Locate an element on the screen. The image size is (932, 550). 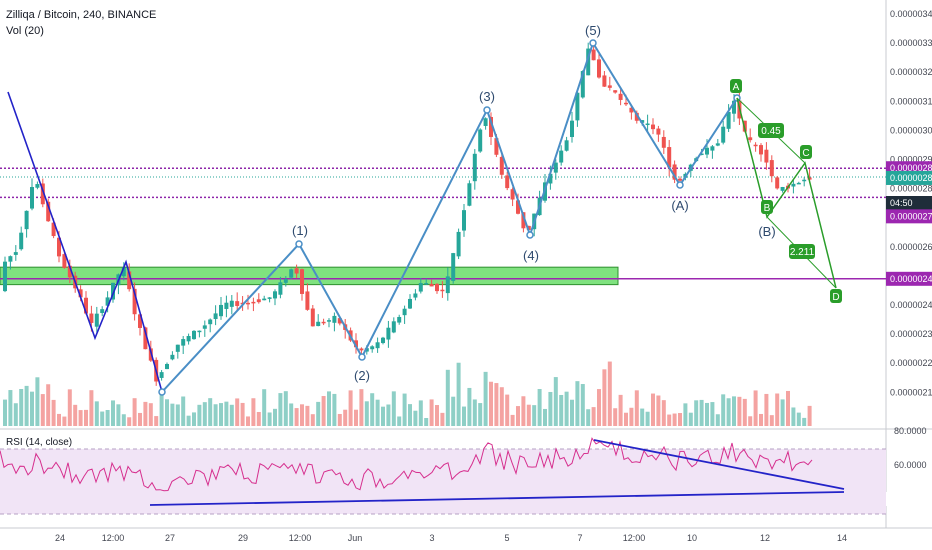
time-axis-tick: 12:00 is located at coordinates (634, 538).